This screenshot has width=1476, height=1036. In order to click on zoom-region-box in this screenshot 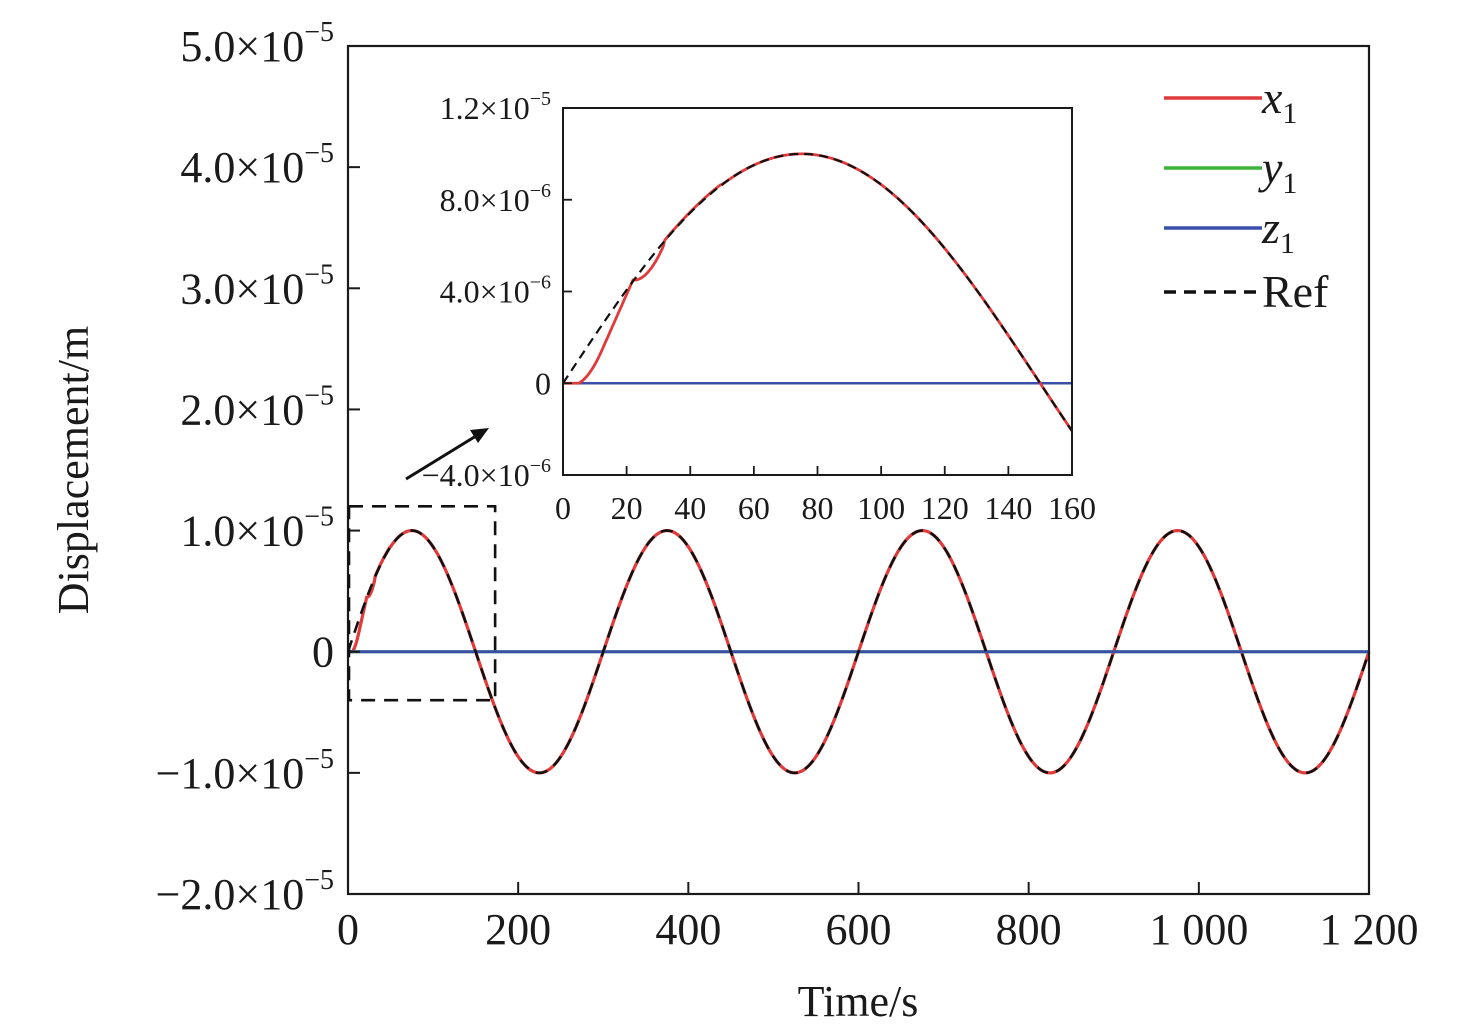, I will do `click(422, 603)`.